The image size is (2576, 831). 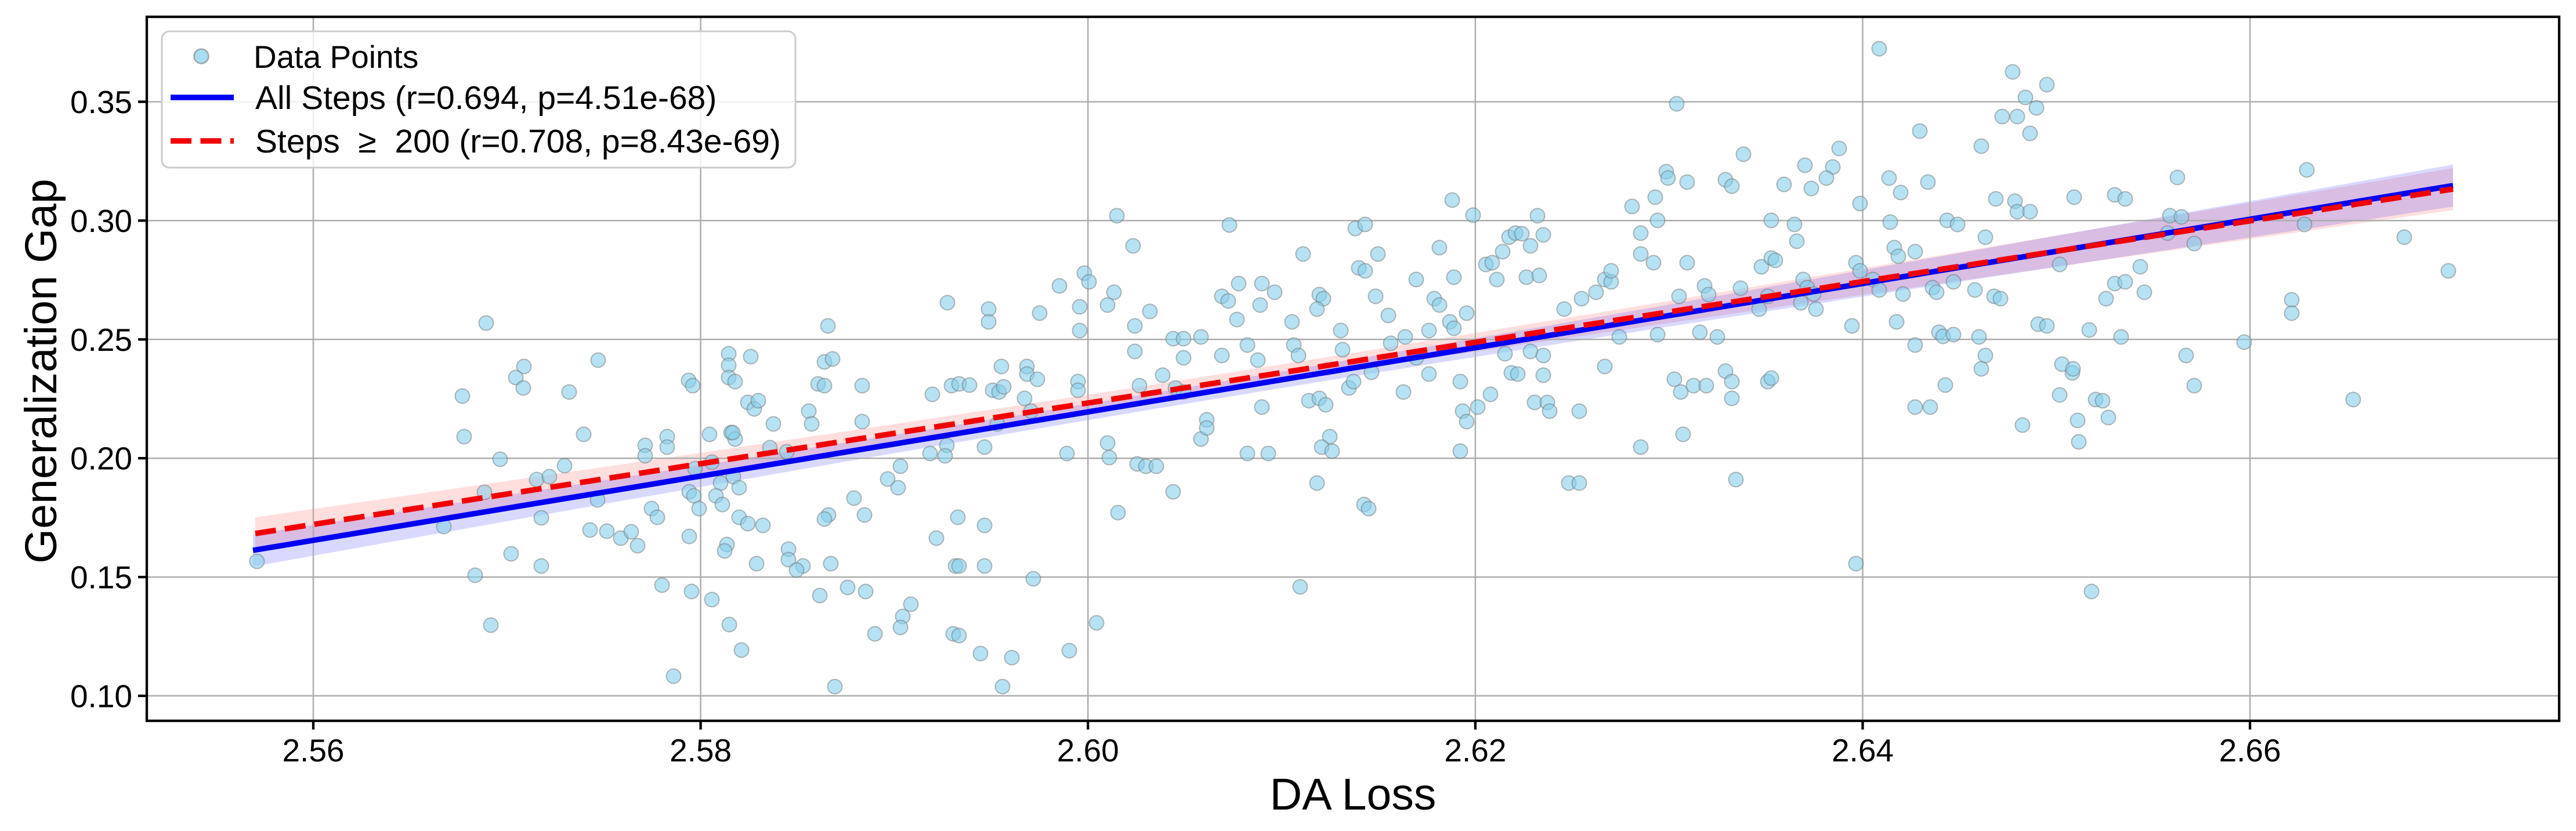 I want to click on svg-text: 0.20, so click(x=101, y=459).